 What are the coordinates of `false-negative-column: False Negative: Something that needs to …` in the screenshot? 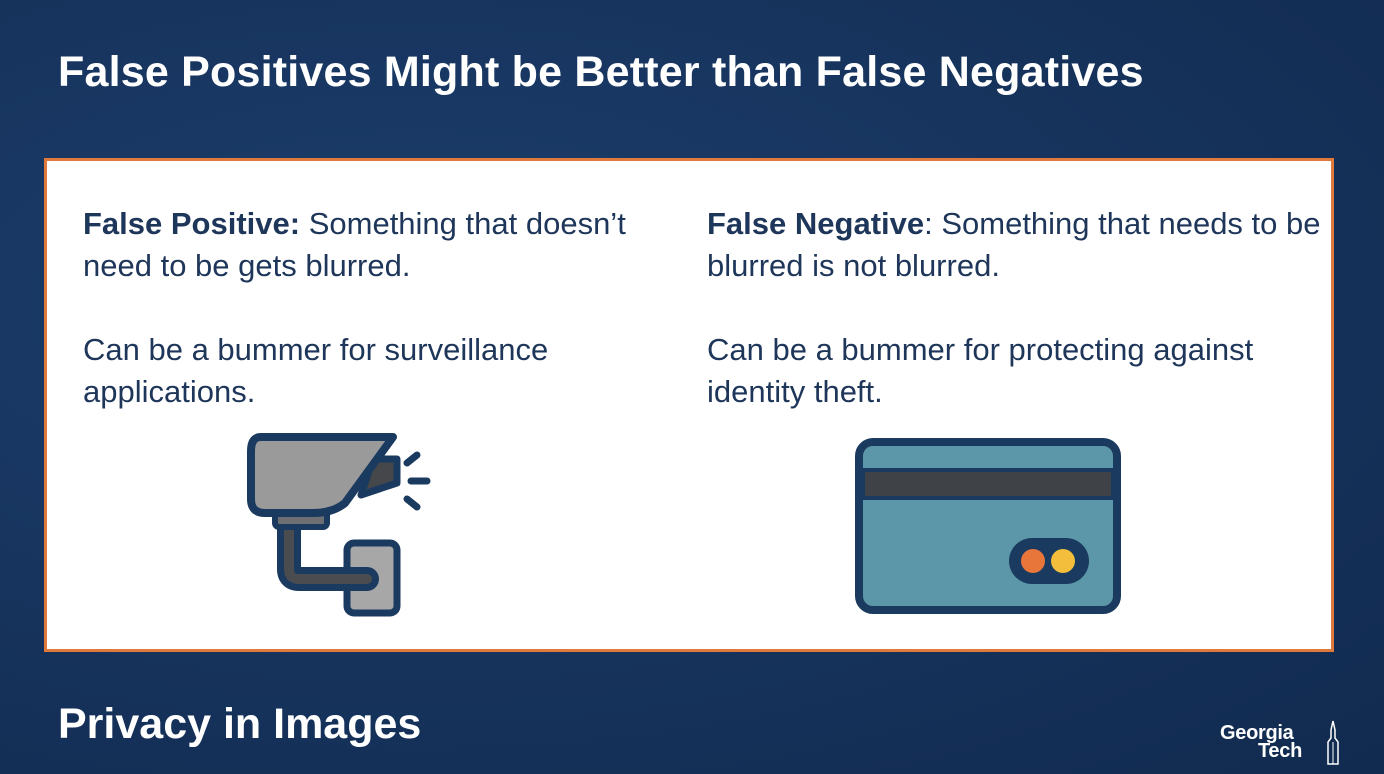 It's located at (1017, 308).